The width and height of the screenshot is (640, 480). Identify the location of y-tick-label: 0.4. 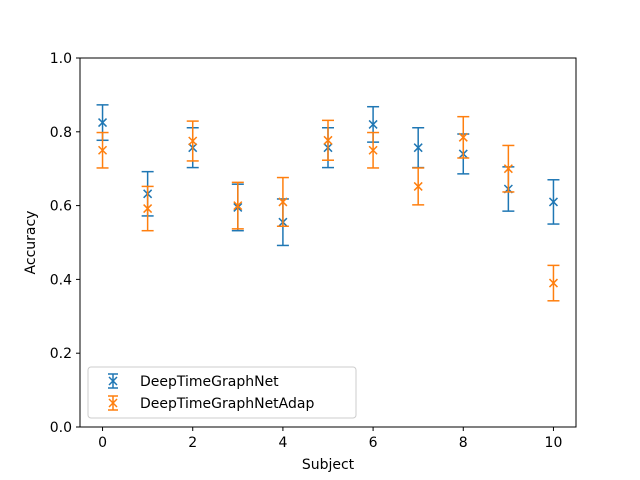
(61, 280).